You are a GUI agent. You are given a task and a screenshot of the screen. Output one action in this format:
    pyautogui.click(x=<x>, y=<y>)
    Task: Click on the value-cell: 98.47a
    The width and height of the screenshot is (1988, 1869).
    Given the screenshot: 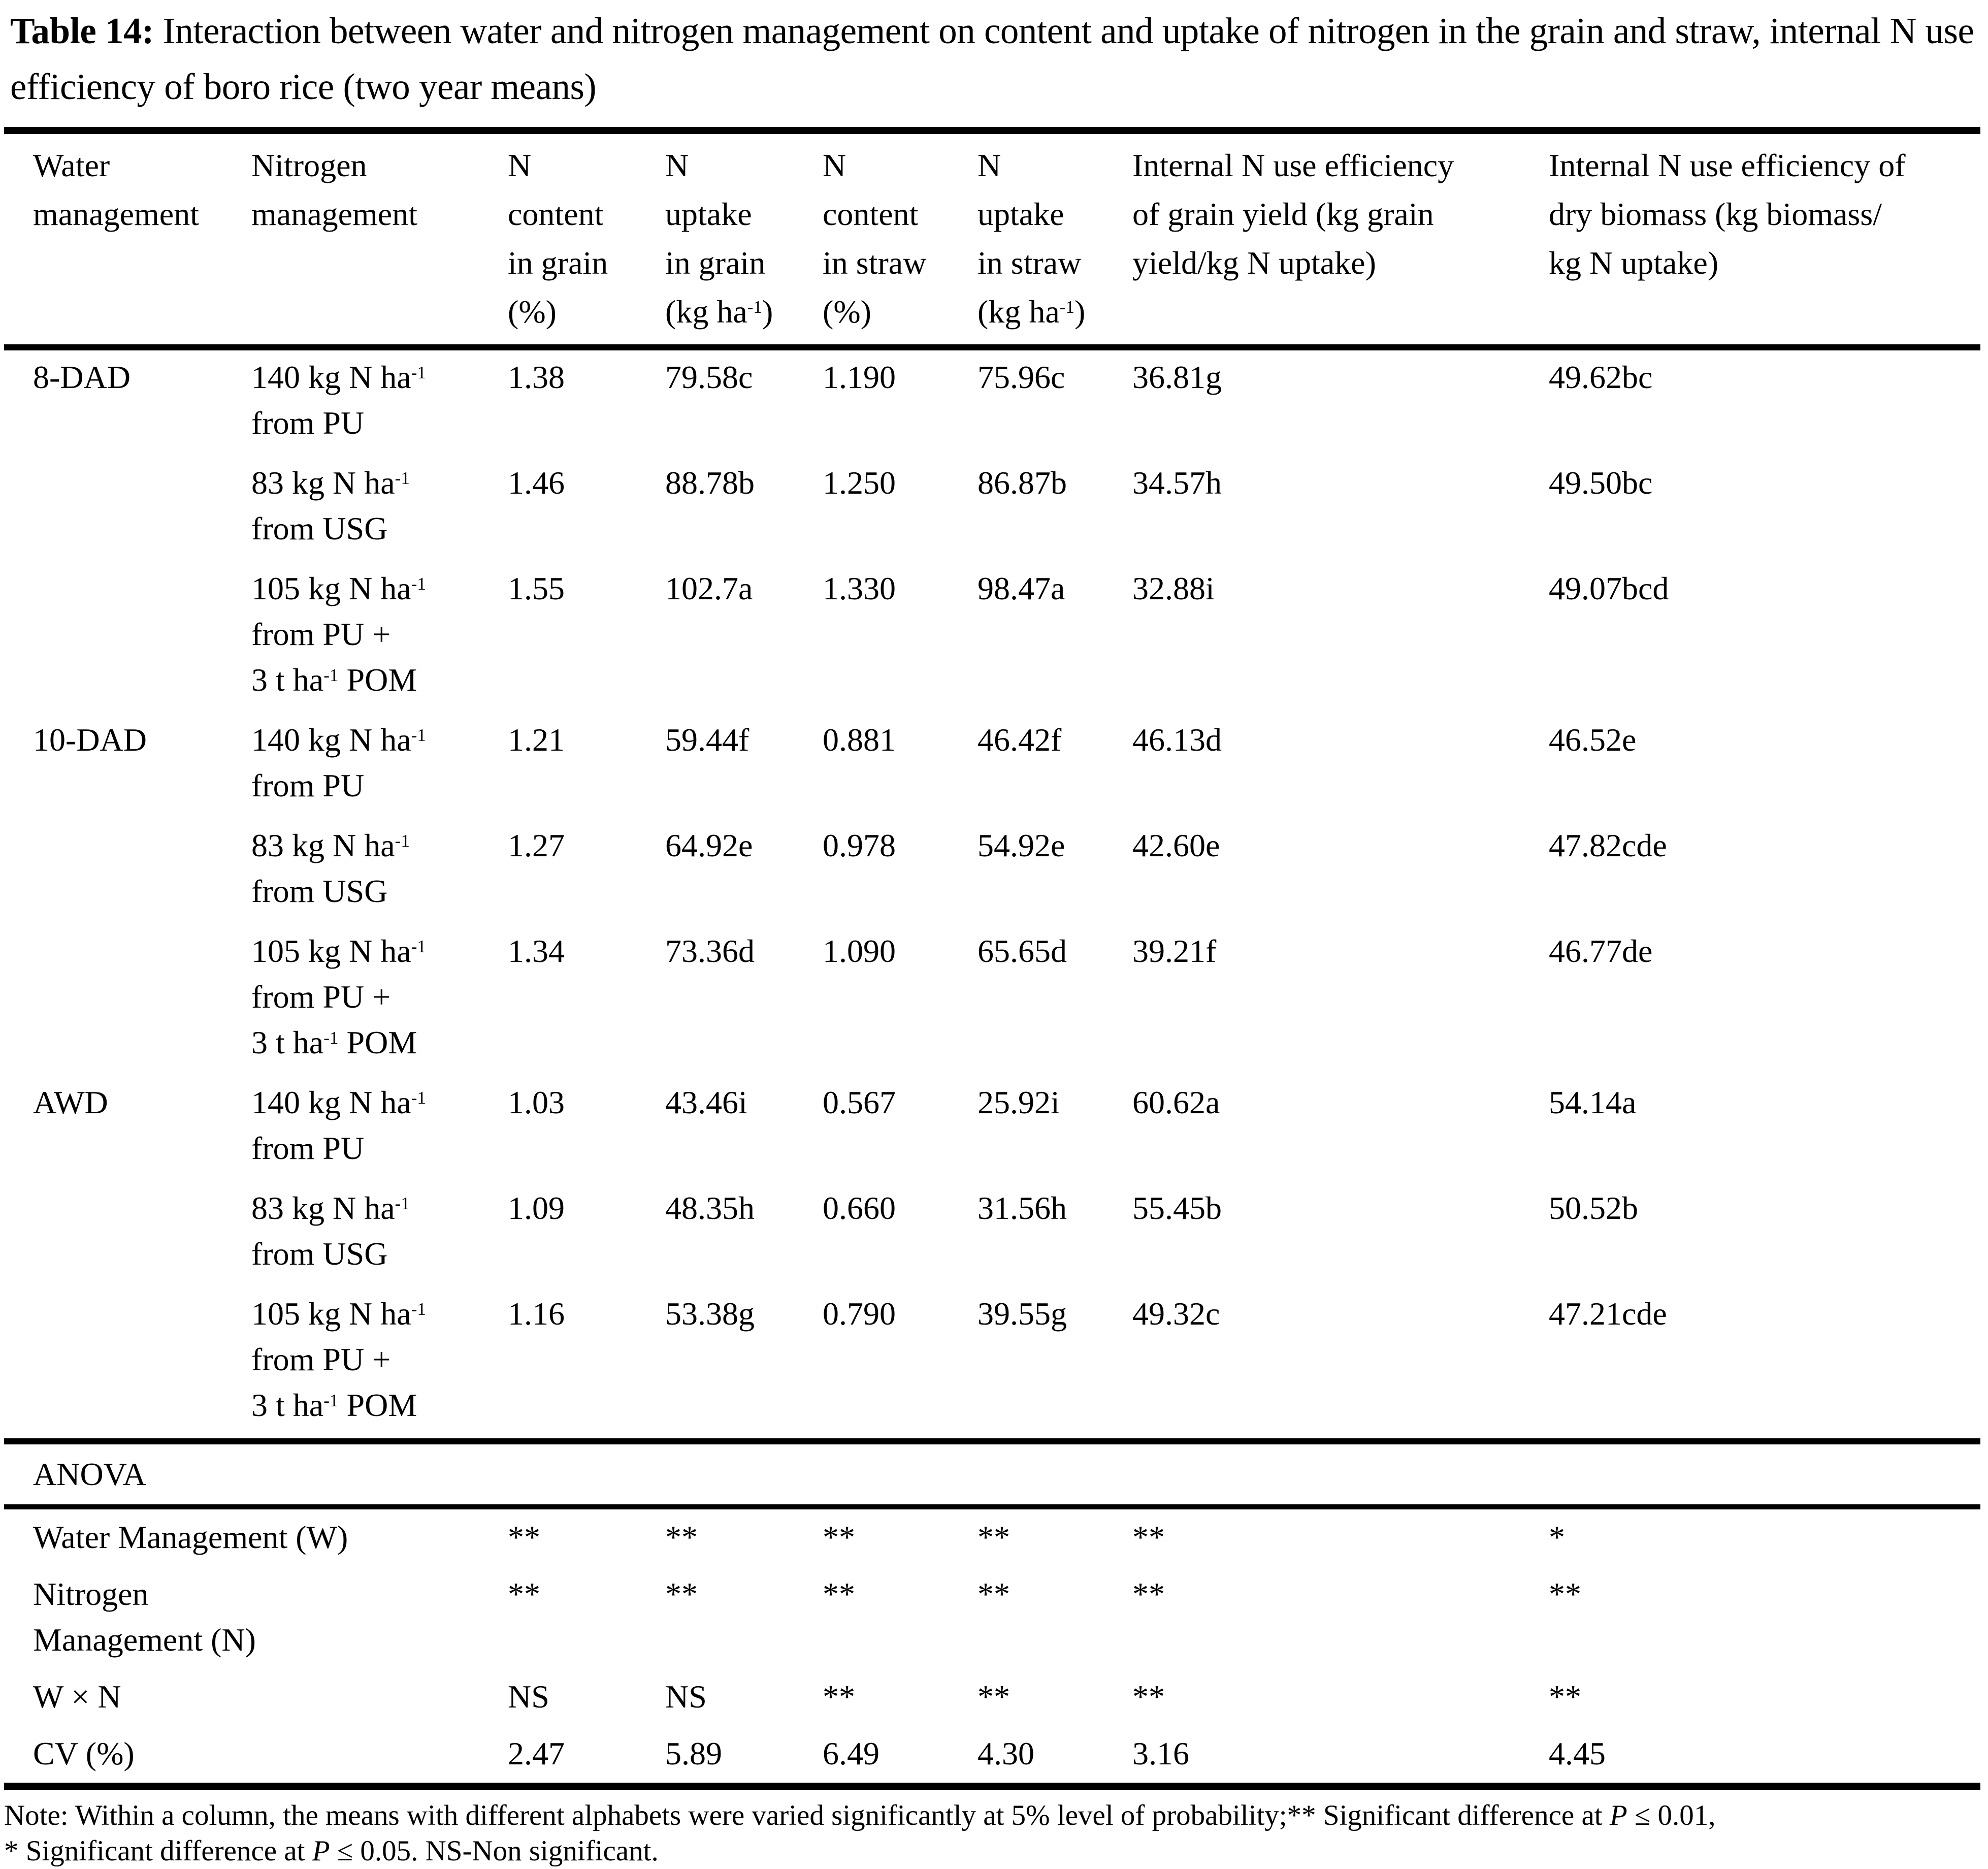 What is the action you would take?
    pyautogui.click(x=1021, y=588)
    